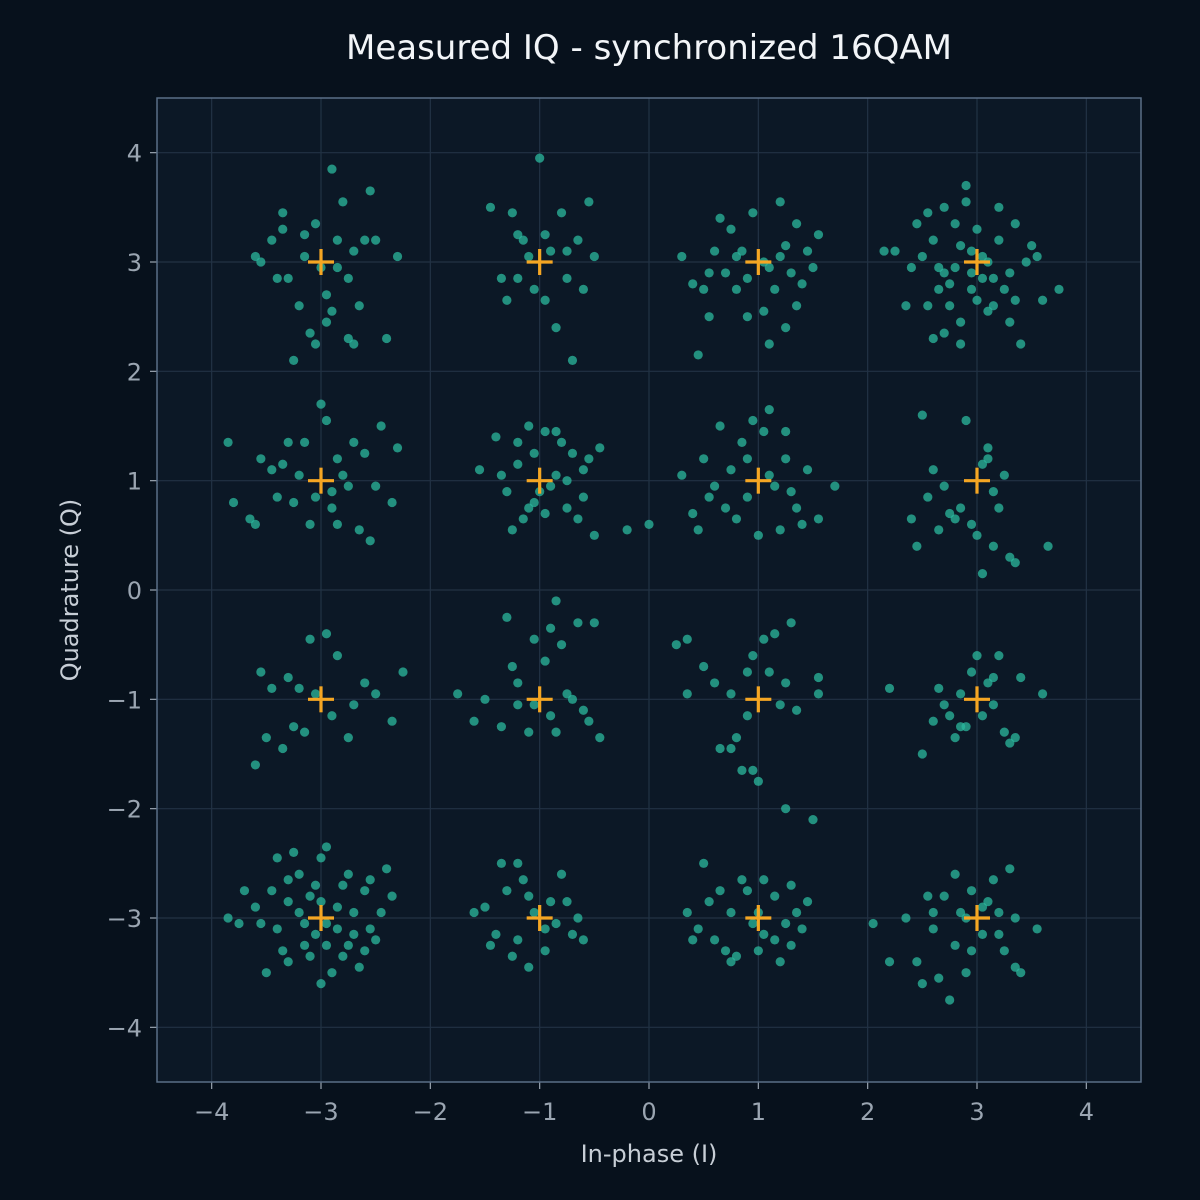  What do you see at coordinates (539, 1112) in the screenshot?
I see `x-tick-label: −1` at bounding box center [539, 1112].